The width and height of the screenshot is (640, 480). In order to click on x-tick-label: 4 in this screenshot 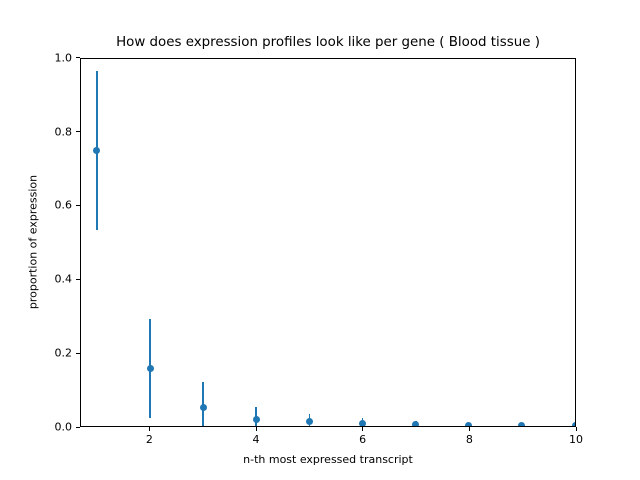, I will do `click(256, 440)`.